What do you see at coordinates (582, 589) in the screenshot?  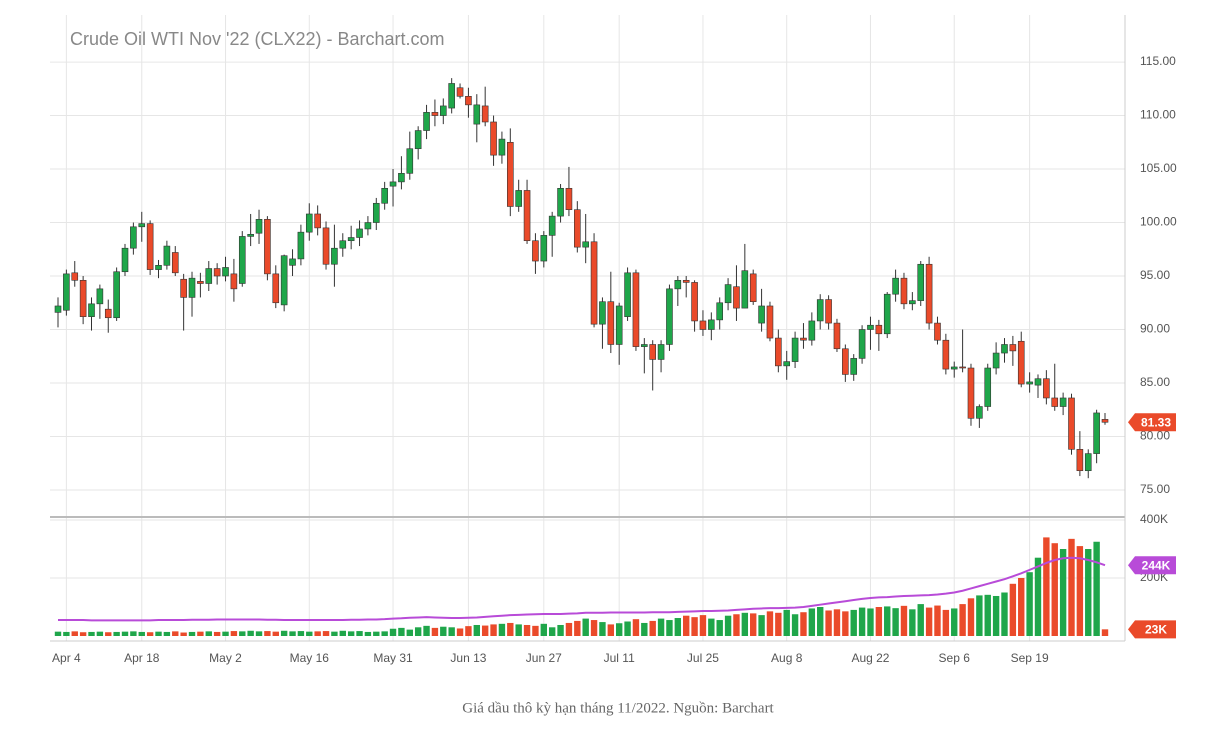 I see `volume-ma-line` at bounding box center [582, 589].